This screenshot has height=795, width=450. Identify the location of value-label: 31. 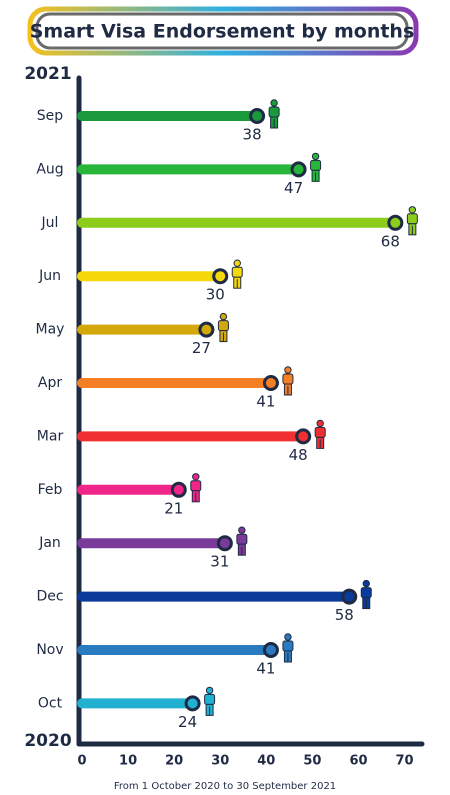
(219, 562).